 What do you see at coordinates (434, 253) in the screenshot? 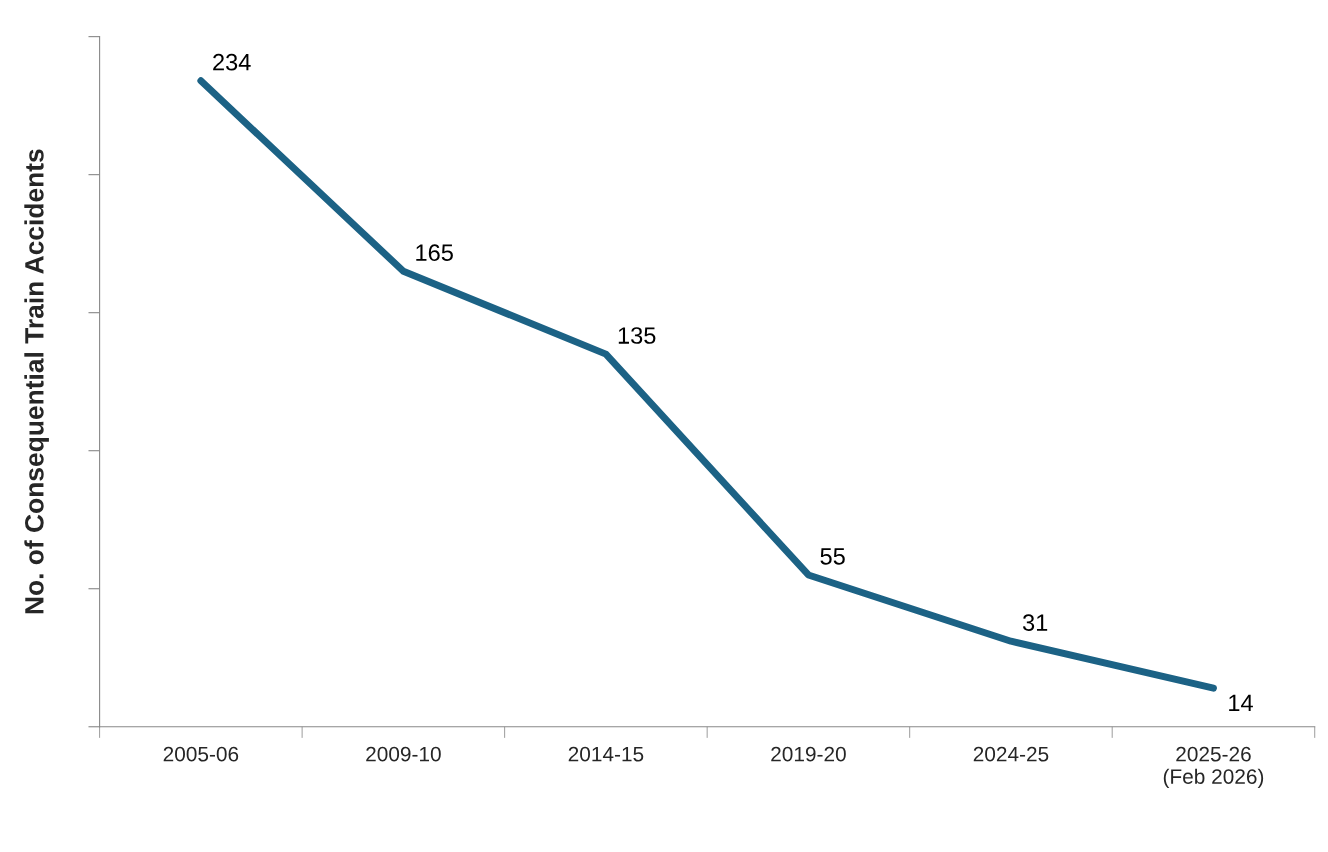
I see `data-label: 165` at bounding box center [434, 253].